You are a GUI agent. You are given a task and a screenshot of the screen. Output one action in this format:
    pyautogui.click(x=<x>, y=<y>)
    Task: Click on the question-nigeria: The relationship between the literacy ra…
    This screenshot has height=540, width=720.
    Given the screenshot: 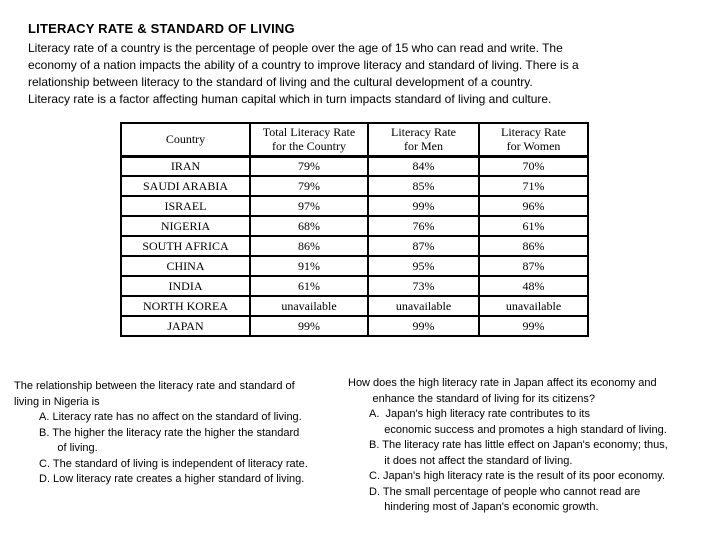 What is the action you would take?
    pyautogui.click(x=181, y=433)
    